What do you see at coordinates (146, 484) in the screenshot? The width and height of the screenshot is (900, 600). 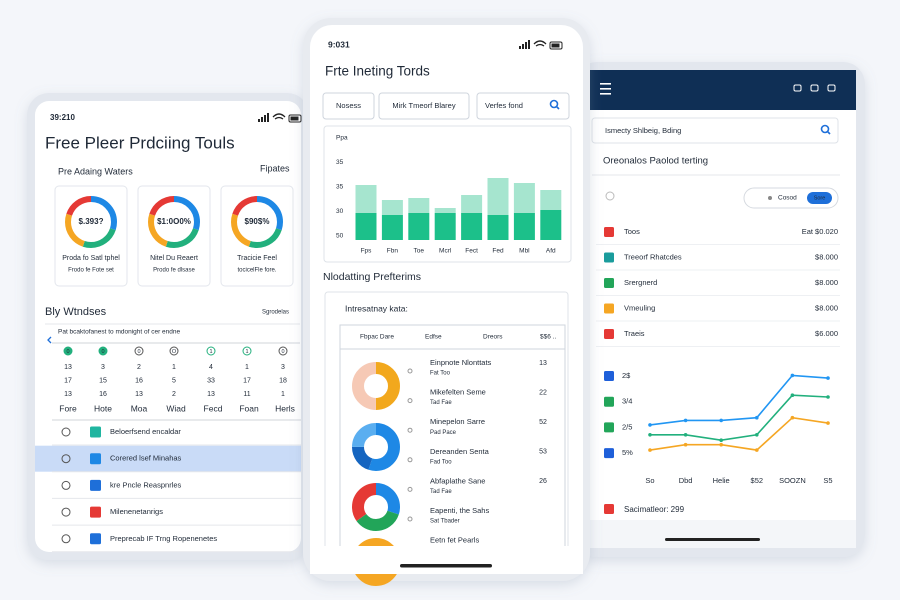 I see `row-text: kre Pncle Reaspnrles` at bounding box center [146, 484].